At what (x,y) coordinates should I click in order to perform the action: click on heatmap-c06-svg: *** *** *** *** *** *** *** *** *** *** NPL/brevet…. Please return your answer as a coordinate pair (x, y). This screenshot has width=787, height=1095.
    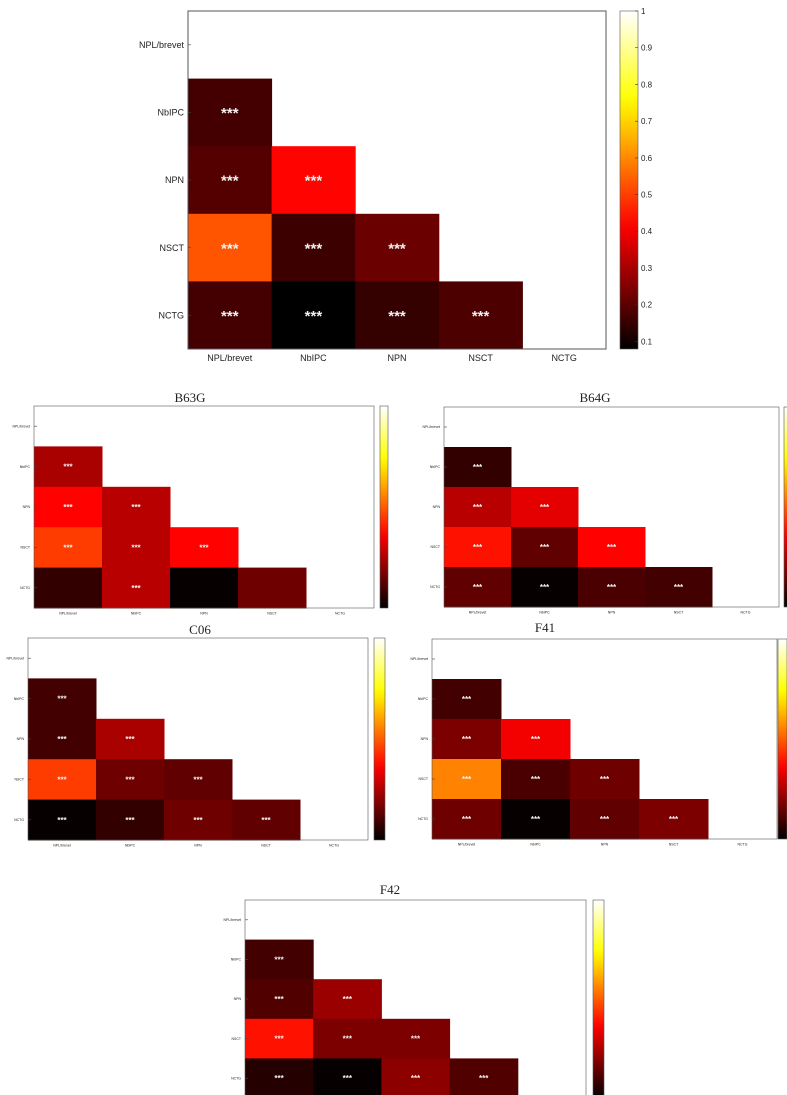
    Looking at the image, I should click on (196, 742).